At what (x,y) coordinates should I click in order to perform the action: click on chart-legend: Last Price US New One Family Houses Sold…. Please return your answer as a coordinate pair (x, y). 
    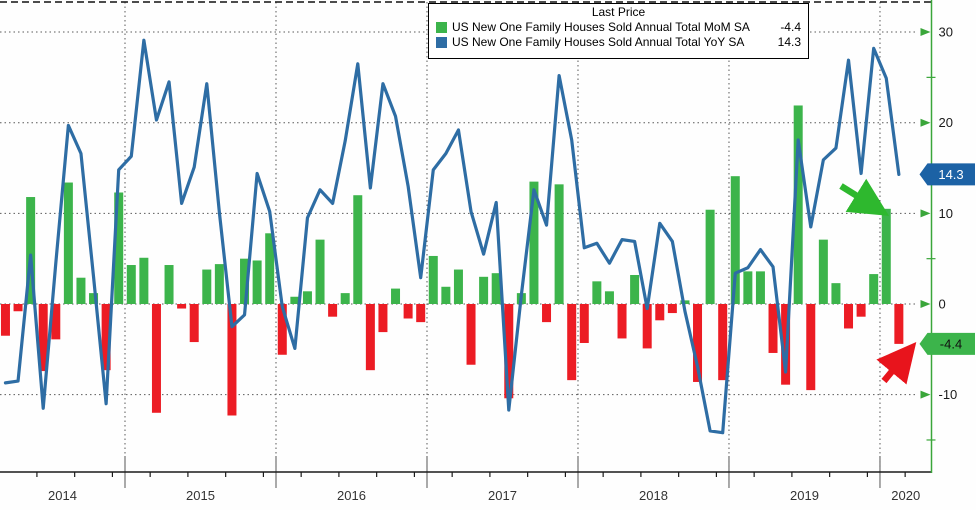
    Looking at the image, I should click on (618, 31).